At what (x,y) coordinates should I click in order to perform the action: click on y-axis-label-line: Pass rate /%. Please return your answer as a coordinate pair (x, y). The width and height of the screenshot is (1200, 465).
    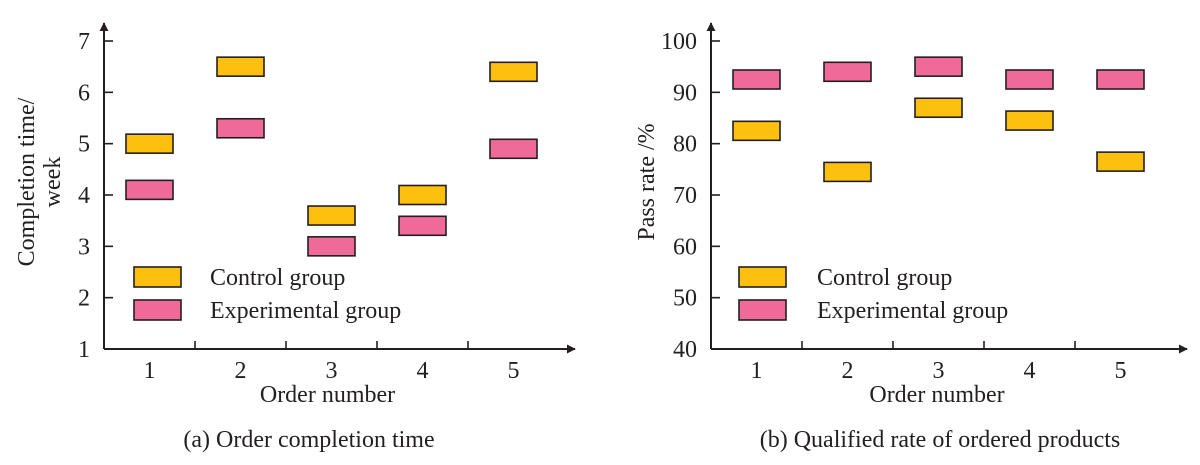
    Looking at the image, I should click on (647, 181).